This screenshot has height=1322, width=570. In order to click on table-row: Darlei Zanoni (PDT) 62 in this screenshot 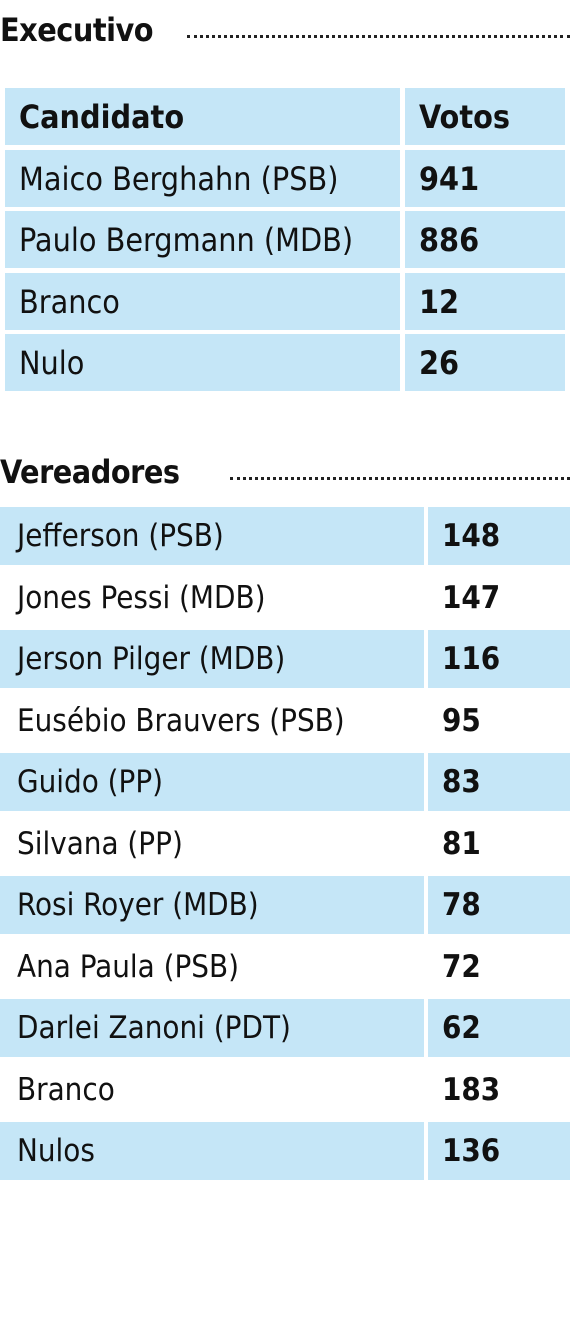, I will do `click(285, 1028)`.